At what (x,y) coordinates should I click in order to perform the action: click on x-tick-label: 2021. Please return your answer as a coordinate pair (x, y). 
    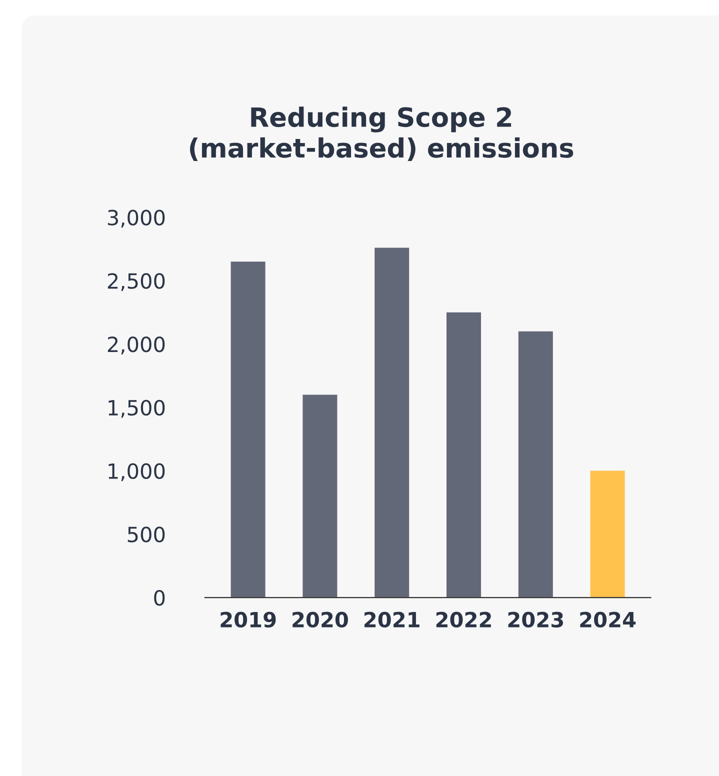
    Looking at the image, I should click on (392, 620).